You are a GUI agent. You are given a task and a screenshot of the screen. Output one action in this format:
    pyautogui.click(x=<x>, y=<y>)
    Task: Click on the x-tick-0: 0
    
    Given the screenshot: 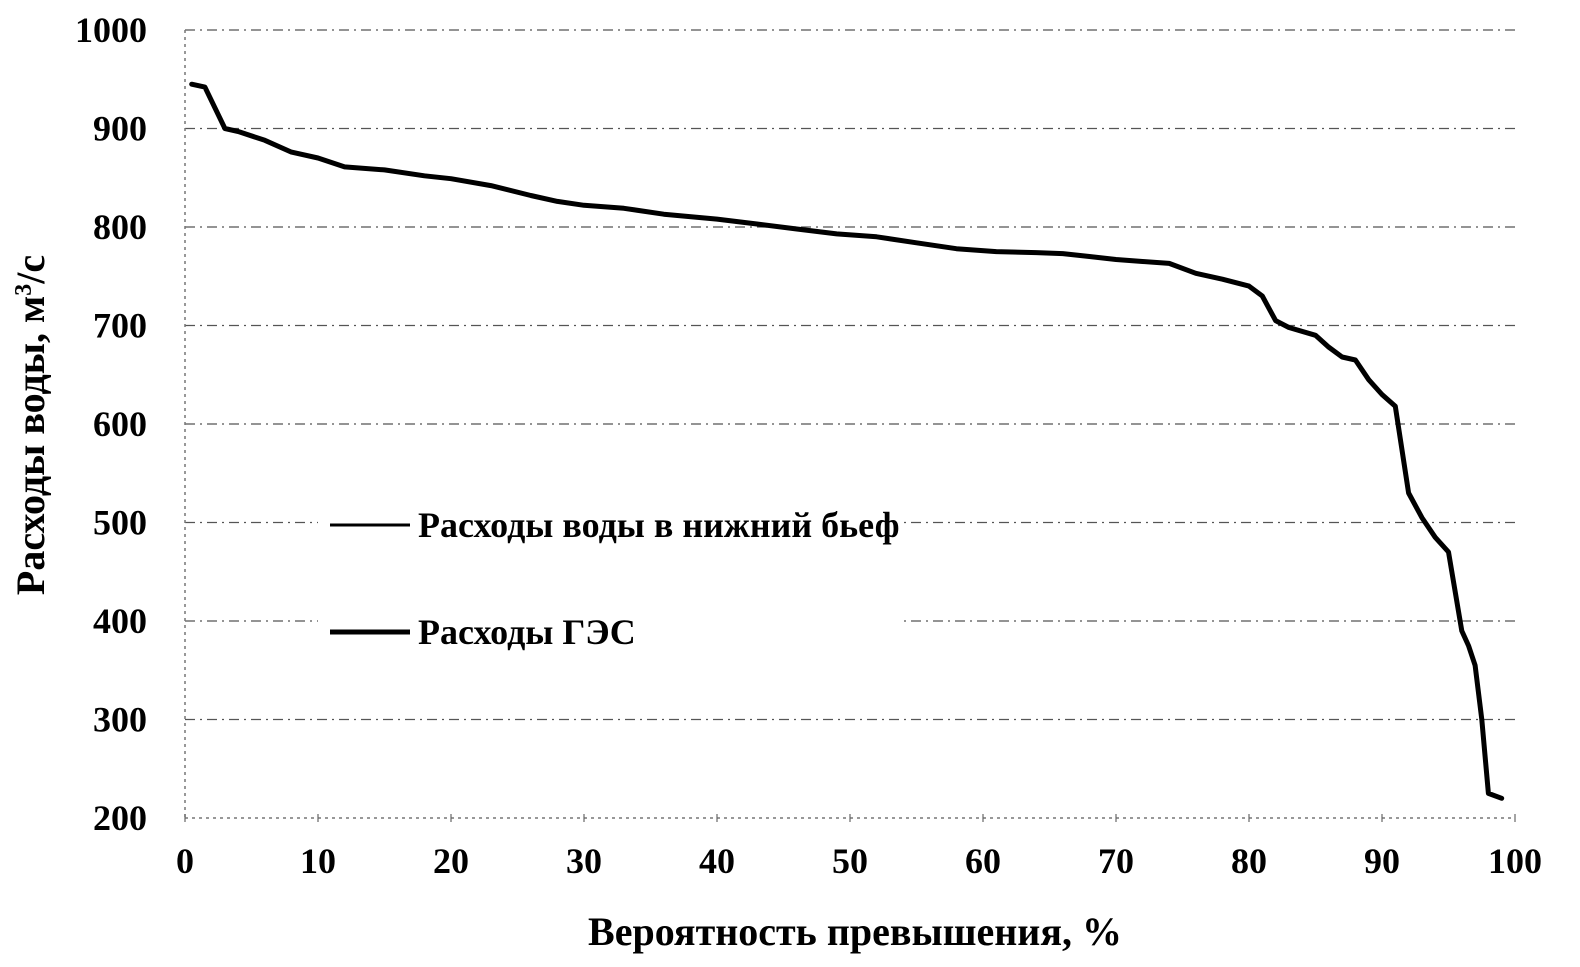 What is the action you would take?
    pyautogui.click(x=185, y=861)
    